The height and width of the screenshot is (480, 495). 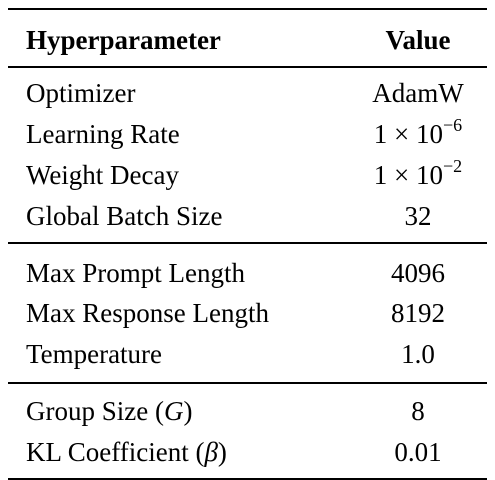 What do you see at coordinates (247, 134) in the screenshot?
I see `table-row: Learning Rate 1 × 10−6` at bounding box center [247, 134].